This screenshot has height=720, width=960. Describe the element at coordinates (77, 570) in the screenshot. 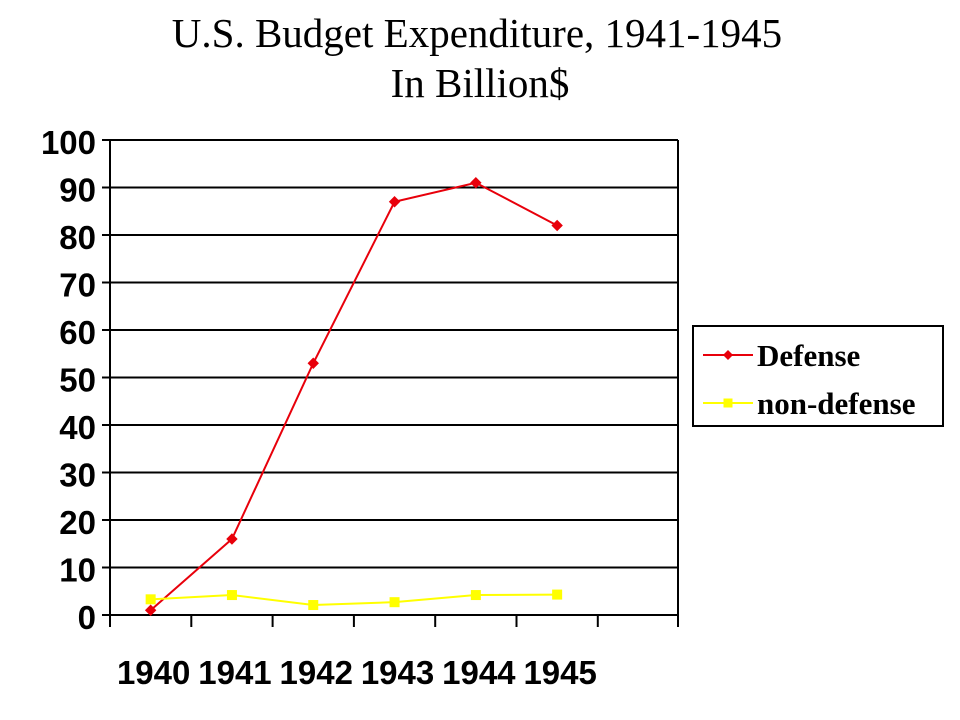

I see `y-tick-label: 10` at that location.